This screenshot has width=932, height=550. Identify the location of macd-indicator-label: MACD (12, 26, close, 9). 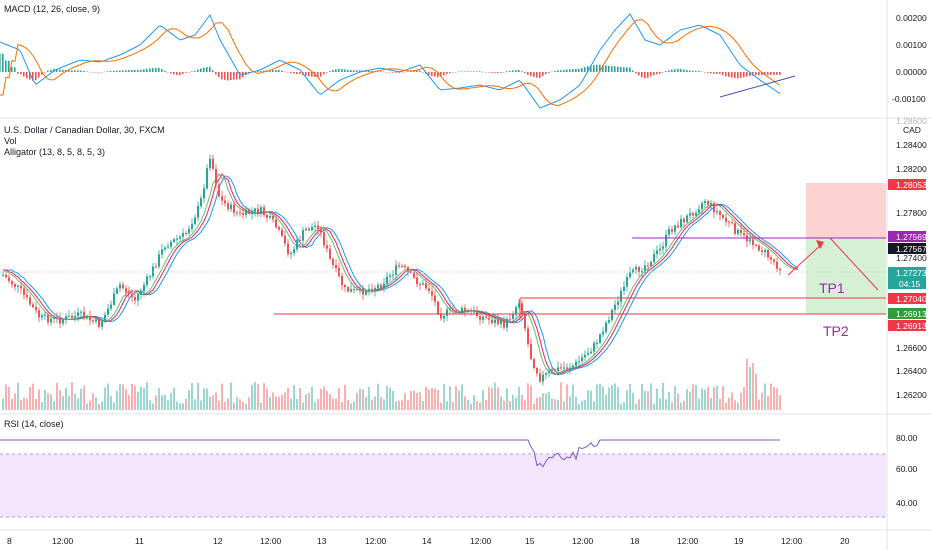
(52, 9).